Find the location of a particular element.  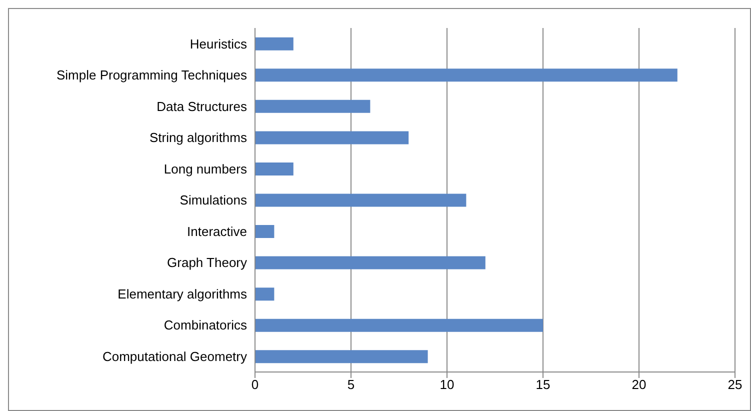

x-tick-label: 10 is located at coordinates (447, 384).